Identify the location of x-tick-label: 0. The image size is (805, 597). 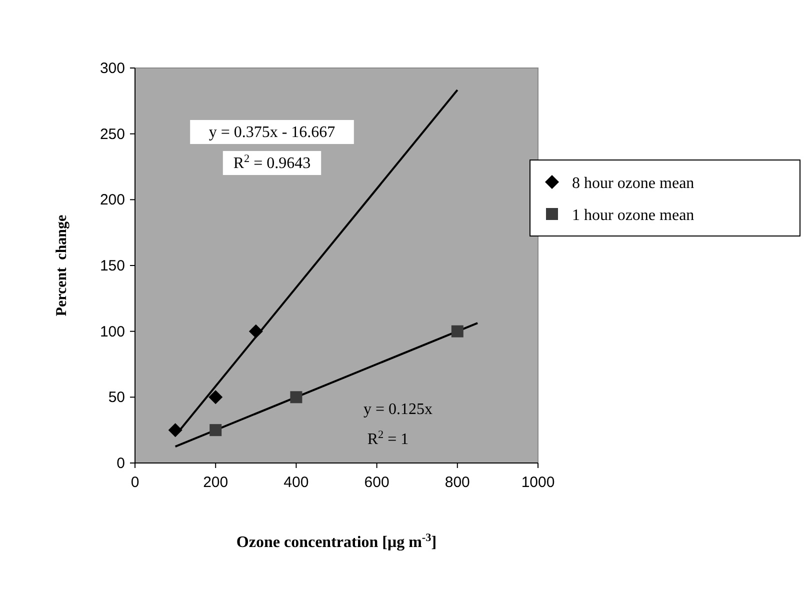
(135, 482).